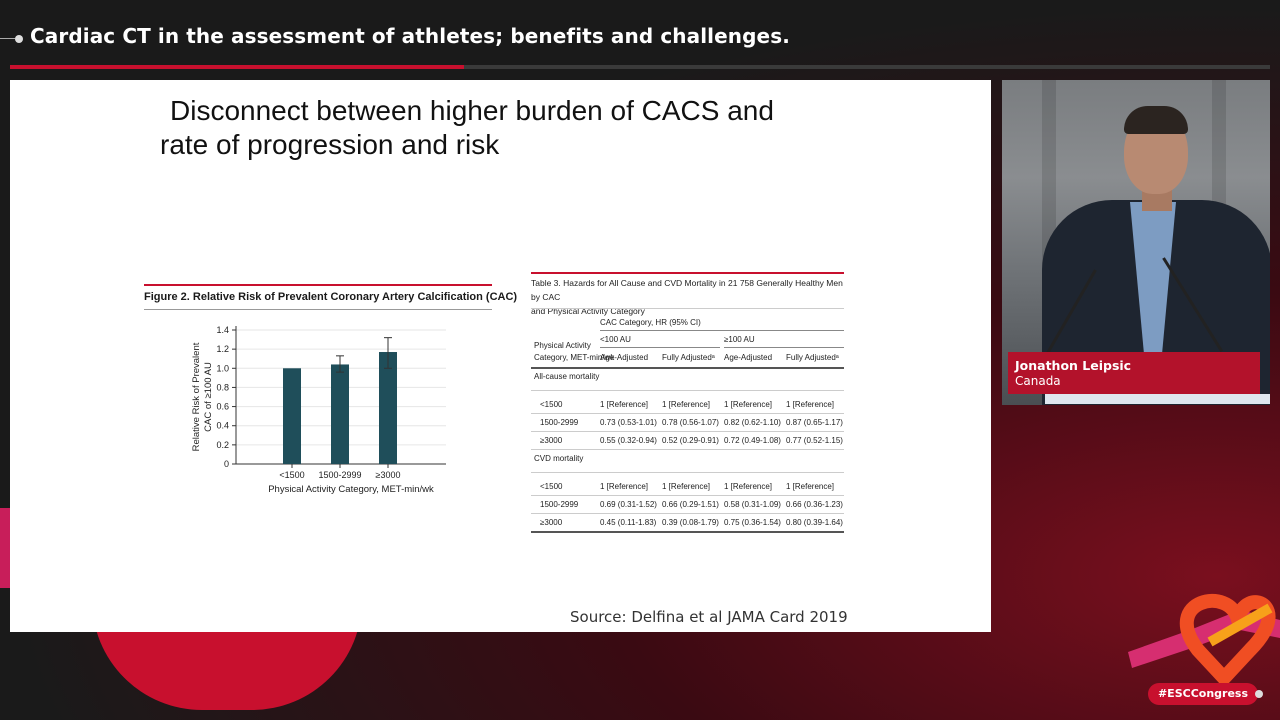 Image resolution: width=1280 pixels, height=720 pixels. Describe the element at coordinates (690, 422) in the screenshot. I see `table-cell: 0.78 (0.56-1.07)` at that location.